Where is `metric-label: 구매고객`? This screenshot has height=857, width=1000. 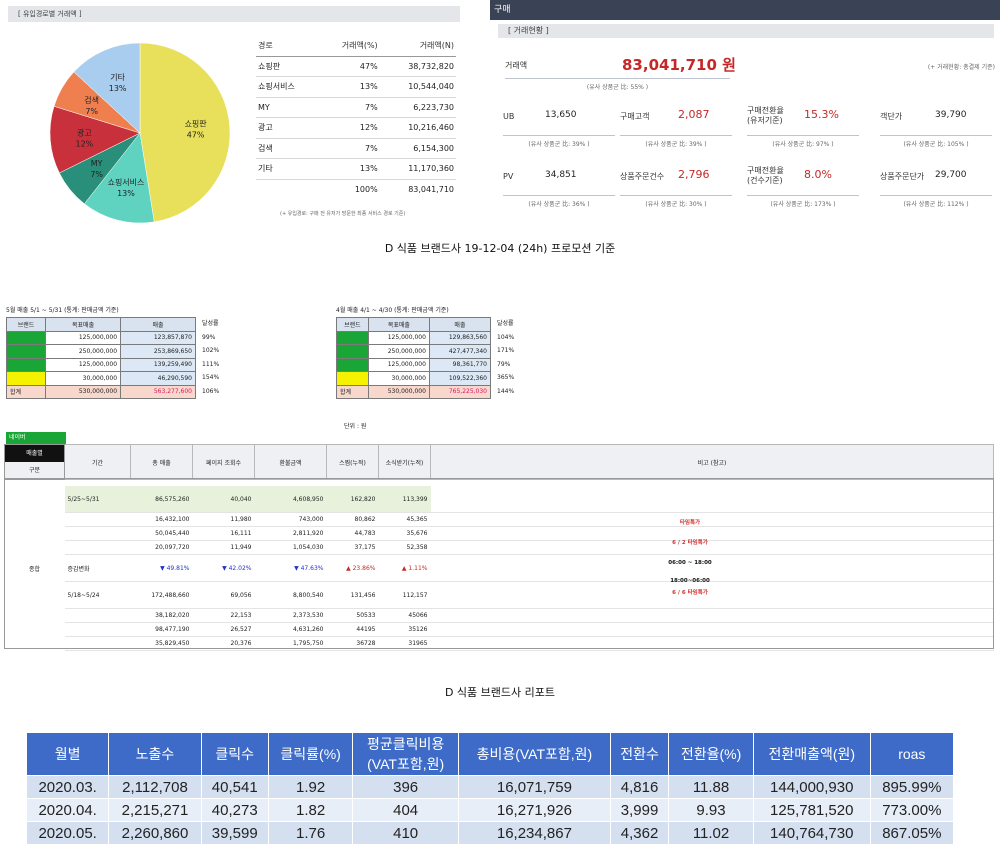 metric-label: 구매고객 is located at coordinates (635, 116).